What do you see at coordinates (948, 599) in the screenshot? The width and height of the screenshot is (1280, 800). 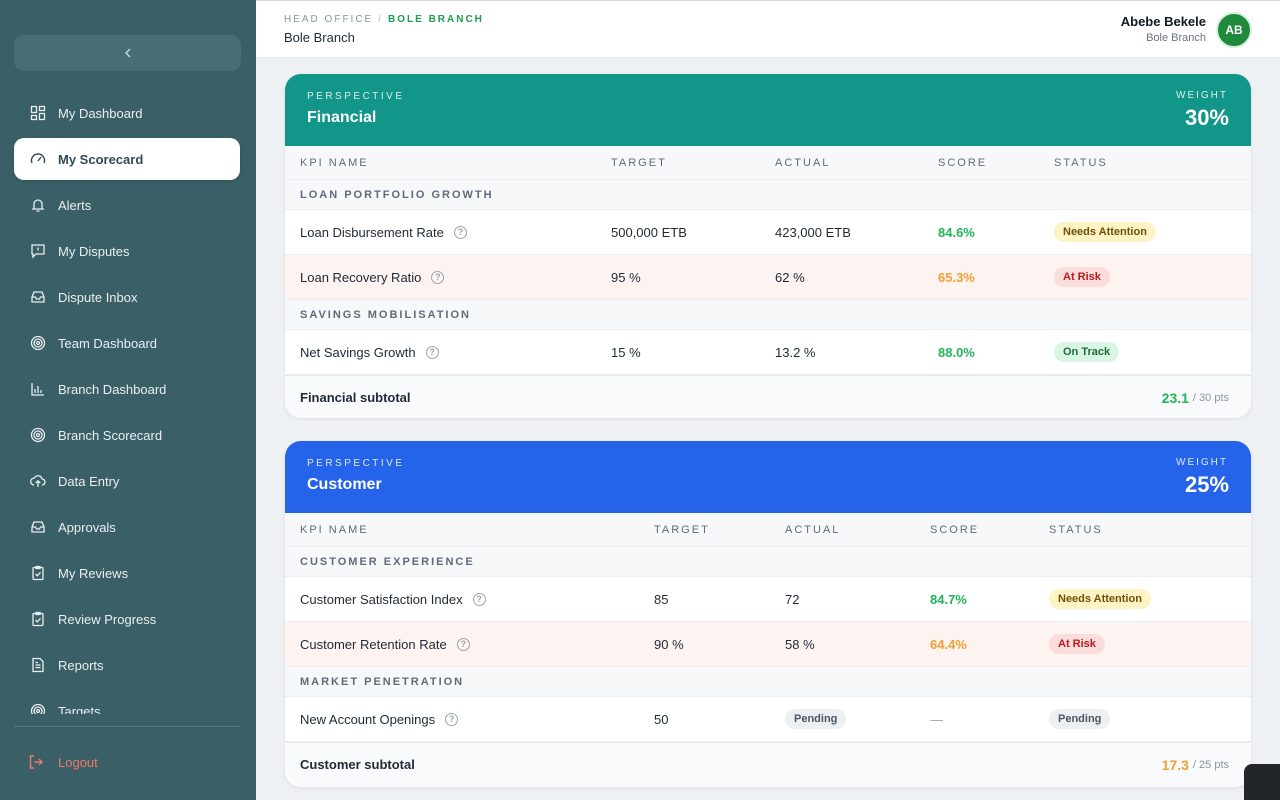 I see `kpi-score: 84.7%` at bounding box center [948, 599].